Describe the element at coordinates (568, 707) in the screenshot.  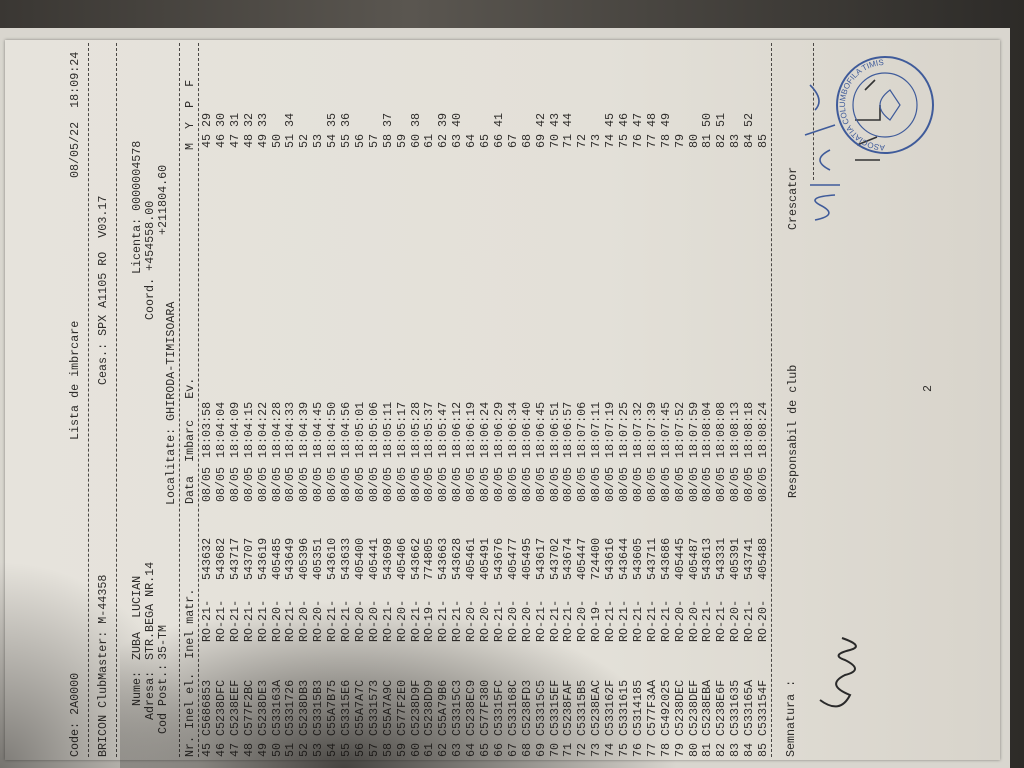
I see `cell-el: C5238FAF` at that location.